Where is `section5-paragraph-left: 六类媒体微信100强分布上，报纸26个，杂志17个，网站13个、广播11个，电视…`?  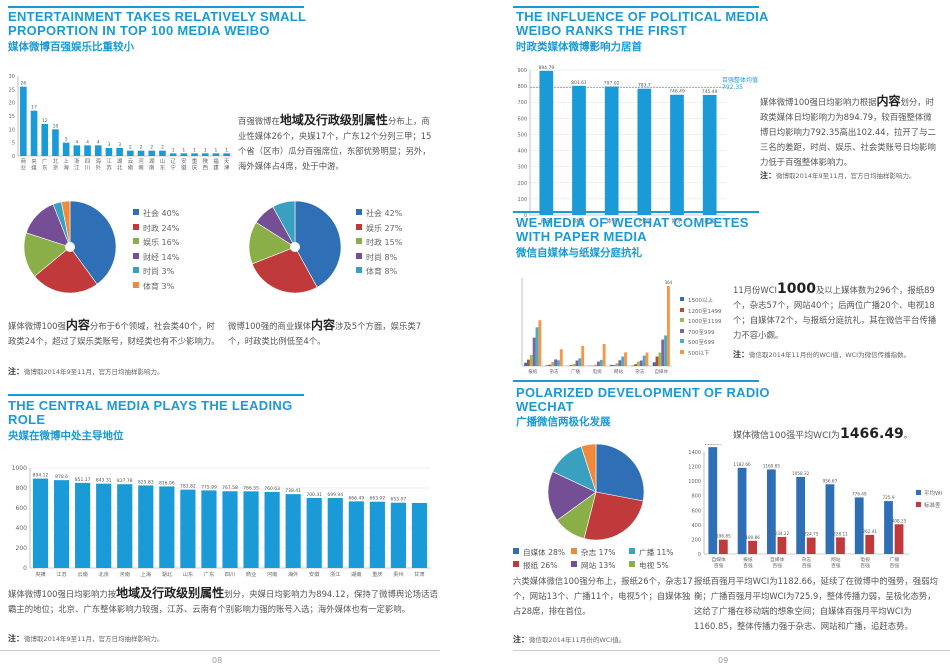
section5-paragraph-left: 六类媒体微信100强分布上，报纸26个，杂志17个，网站13个、广播11个，电视… is located at coordinates (603, 596).